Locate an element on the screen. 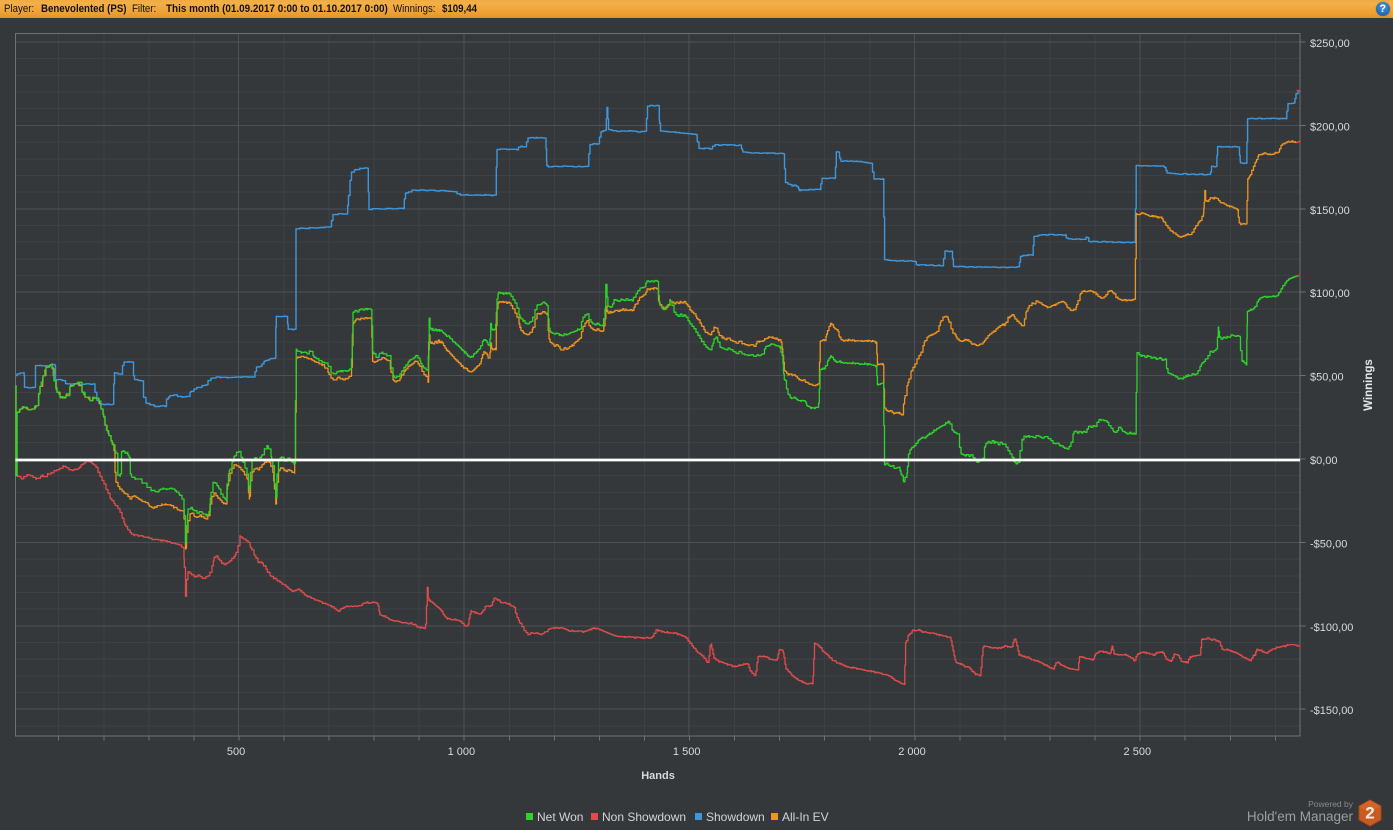  svg-text: $50,00 is located at coordinates (1327, 378).